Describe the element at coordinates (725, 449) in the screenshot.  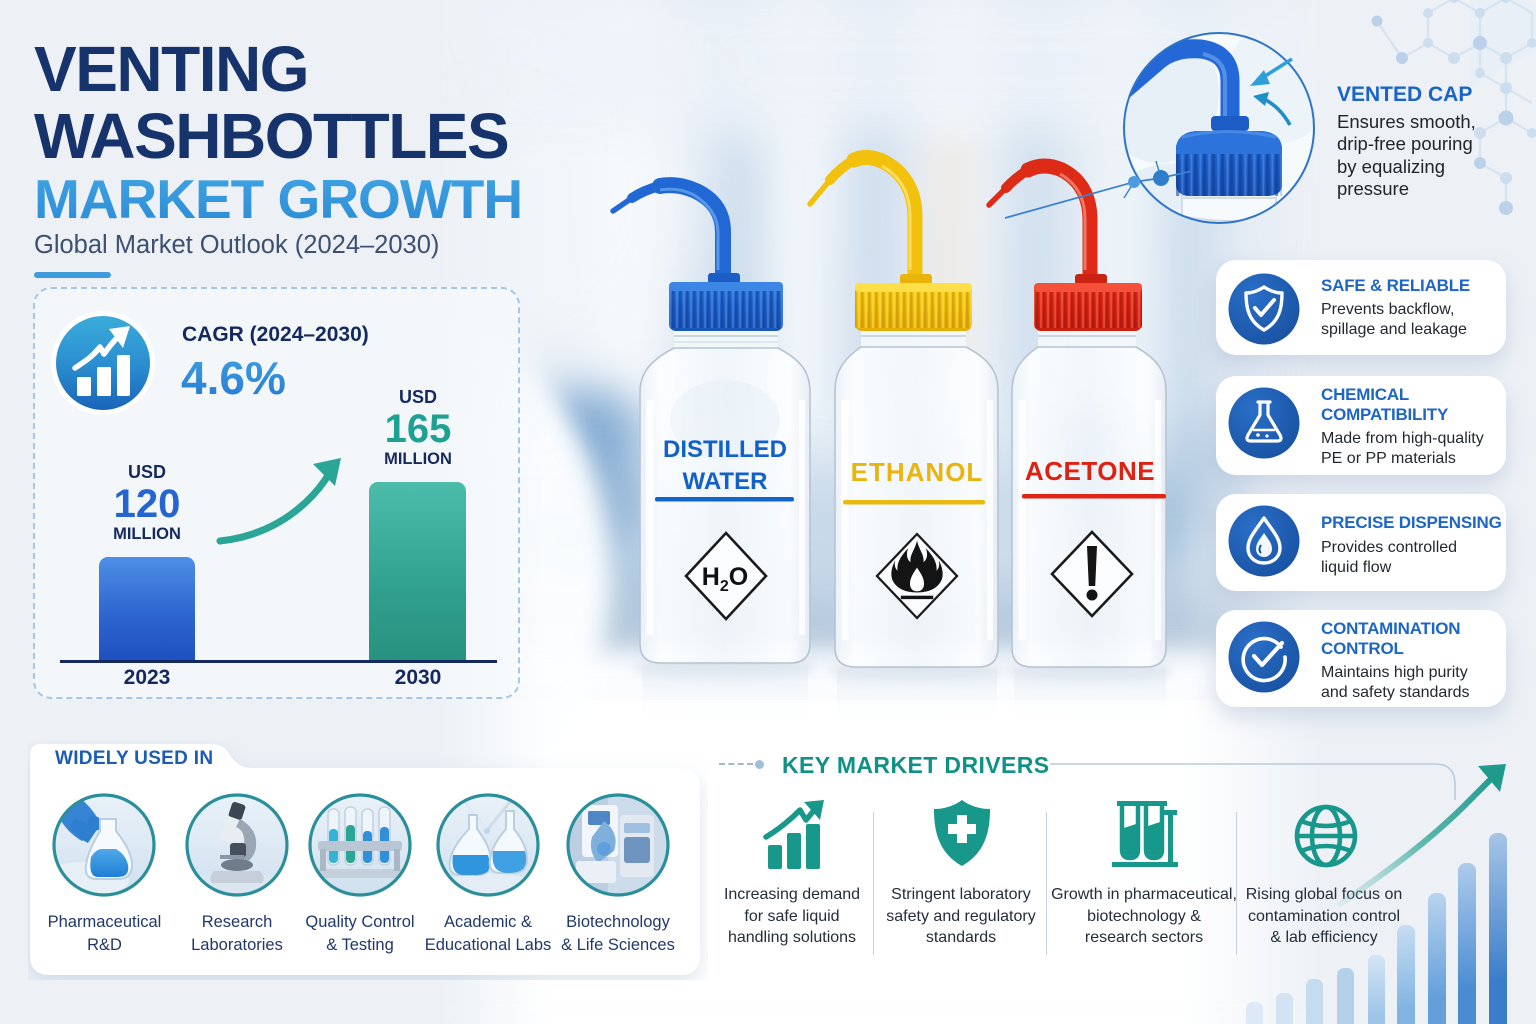
I see `svg-text: DISTILLED` at that location.